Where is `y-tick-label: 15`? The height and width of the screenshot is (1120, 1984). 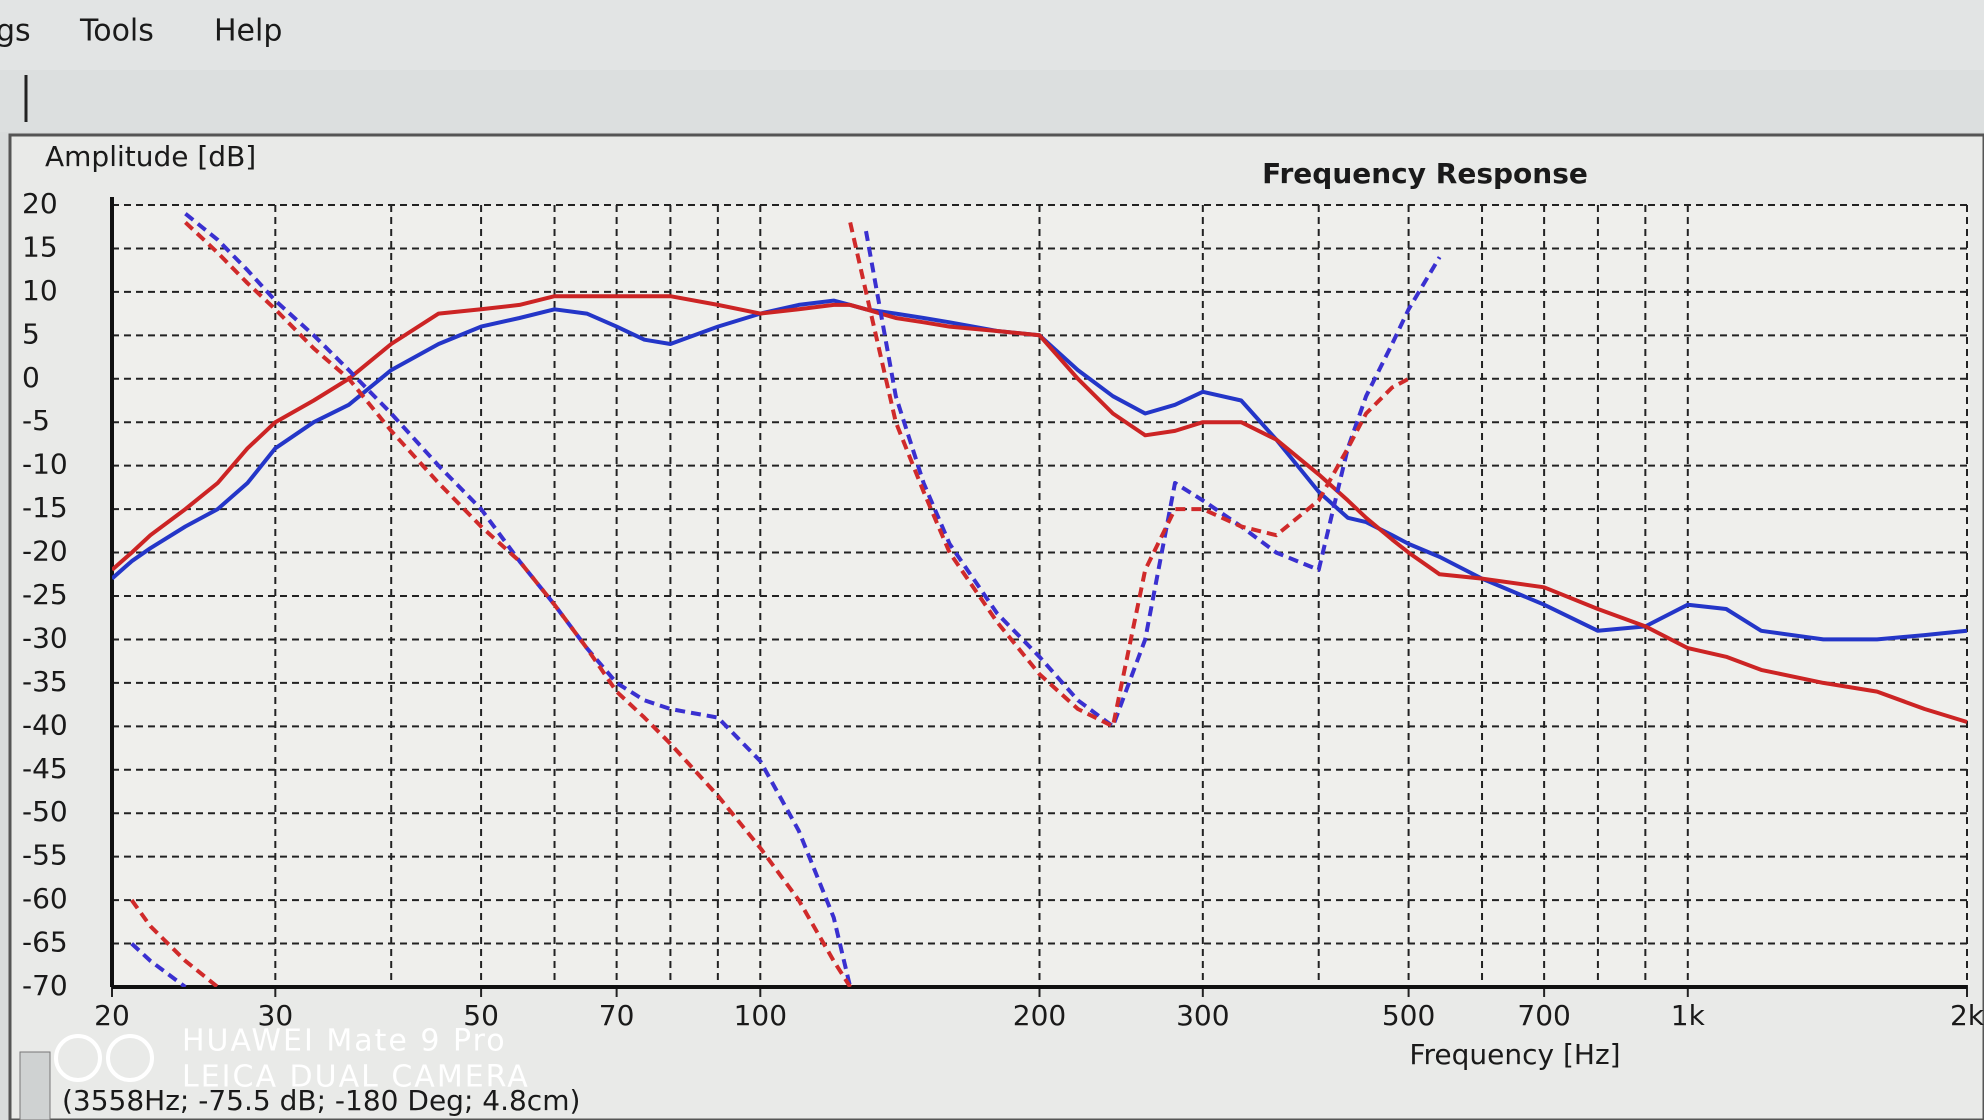
y-tick-label: 15 is located at coordinates (40, 246).